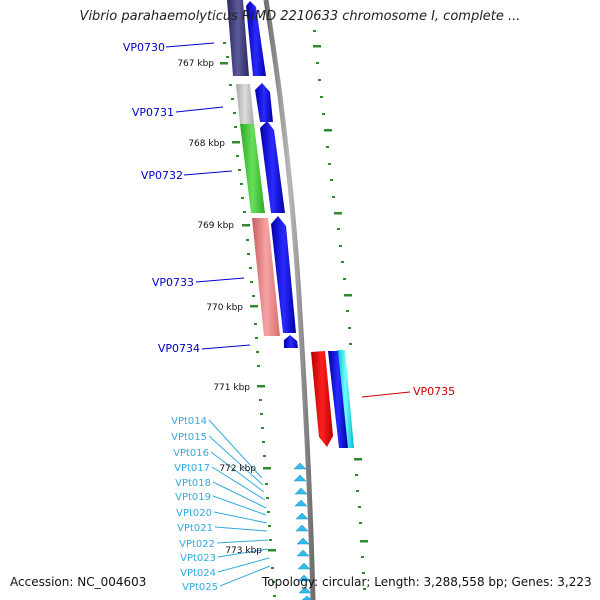 The image size is (600, 600). Describe the element at coordinates (200, 587) in the screenshot. I see `trna-label: VPt025` at that location.